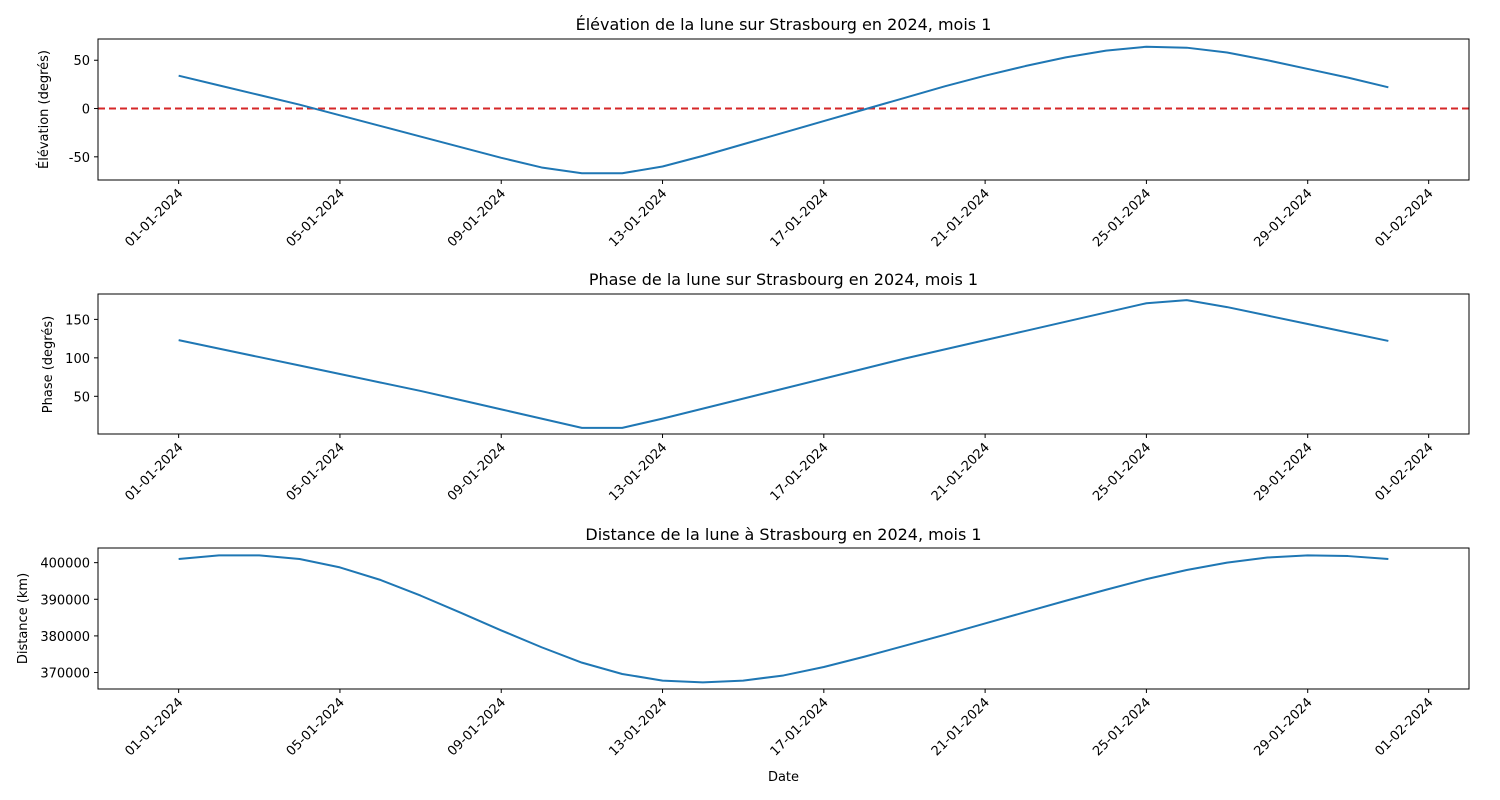 Image resolution: width=1500 pixels, height=800 pixels. Describe the element at coordinates (23, 618) in the screenshot. I see `distance-ylabel: Distance (km)` at that location.